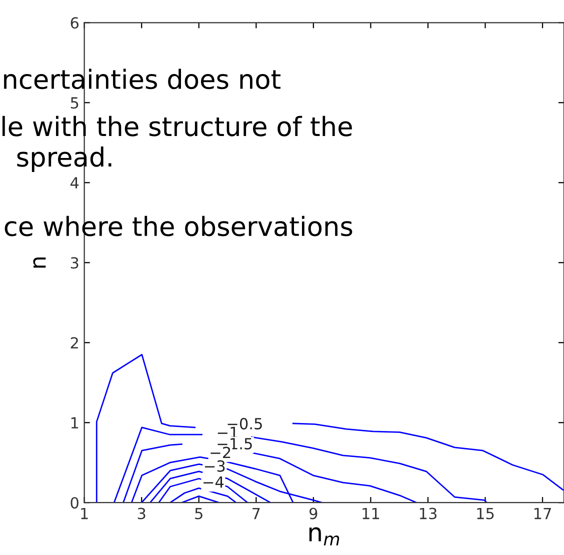 This screenshot has width=564, height=555. What do you see at coordinates (203, 495) in the screenshot?
I see `line-series` at bounding box center [203, 495].